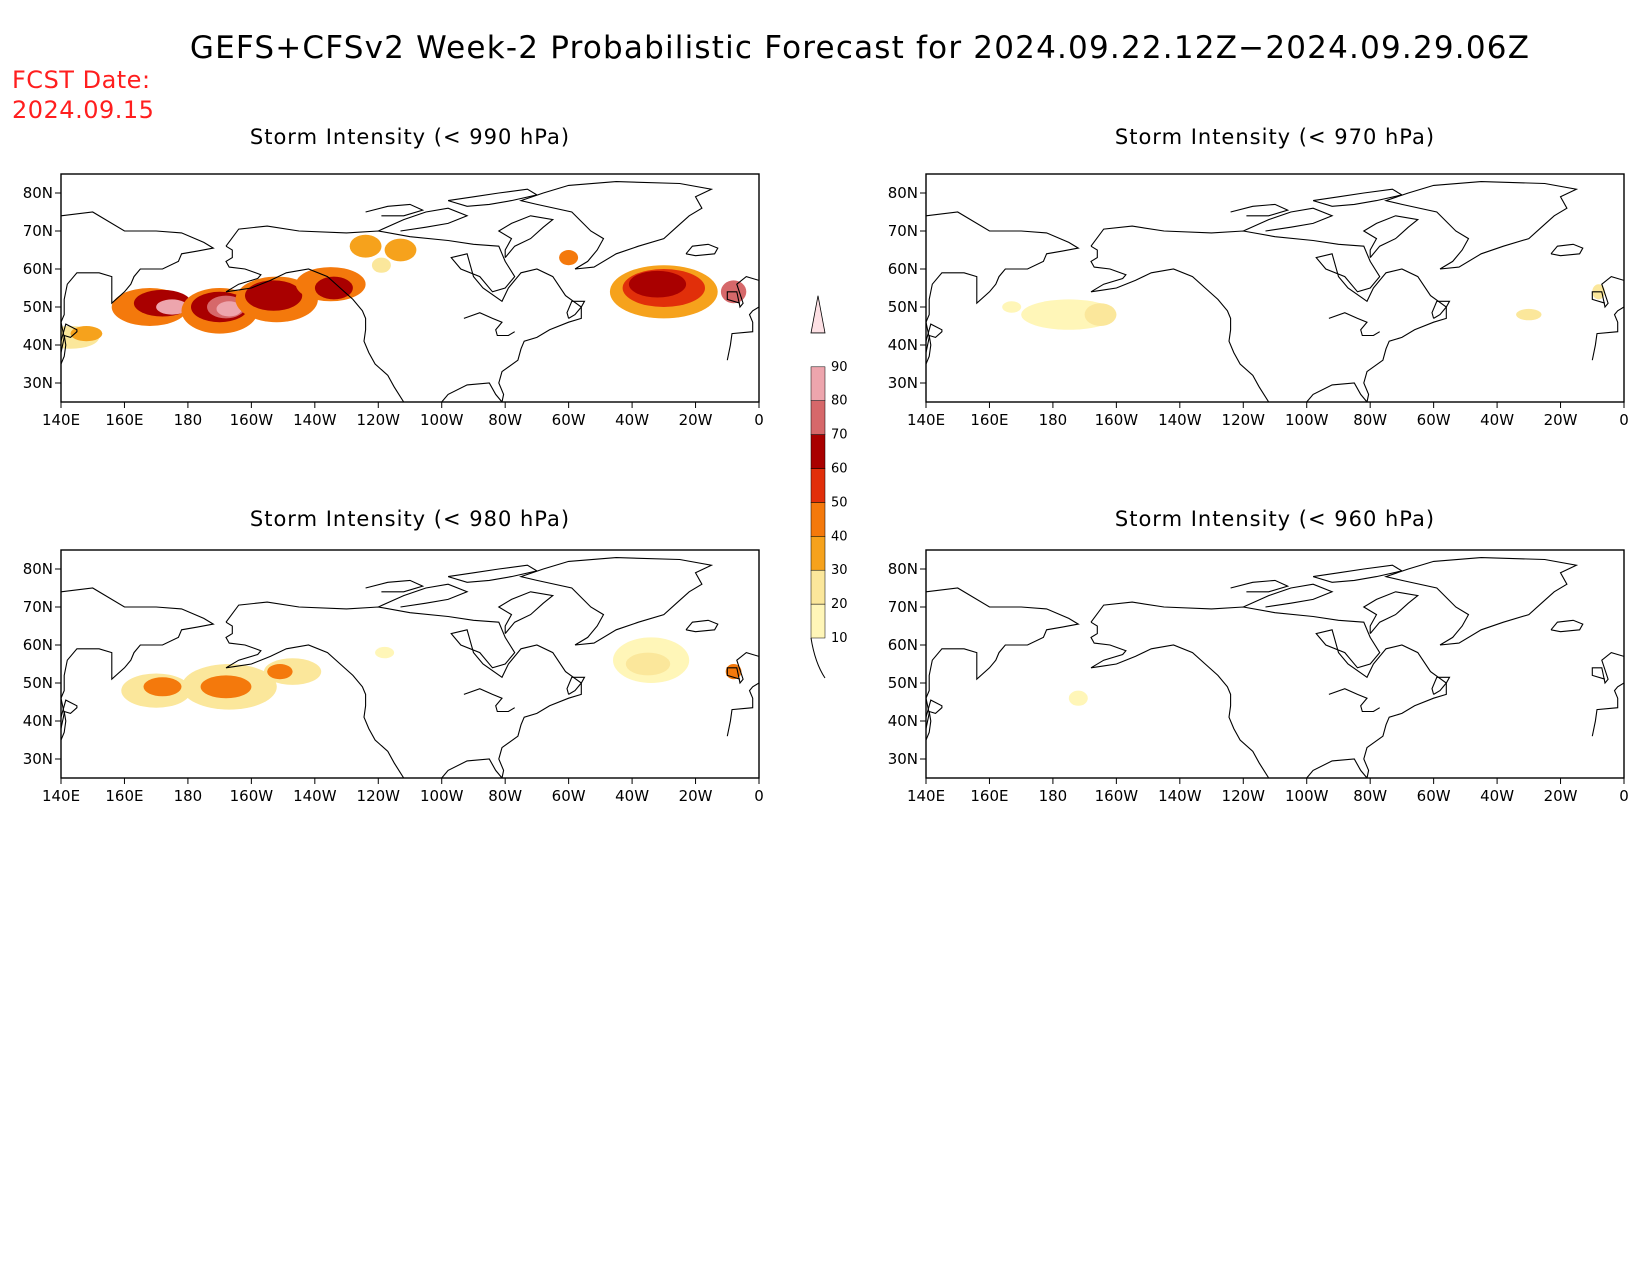  I want to click on probability-shading, so click(431, 673).